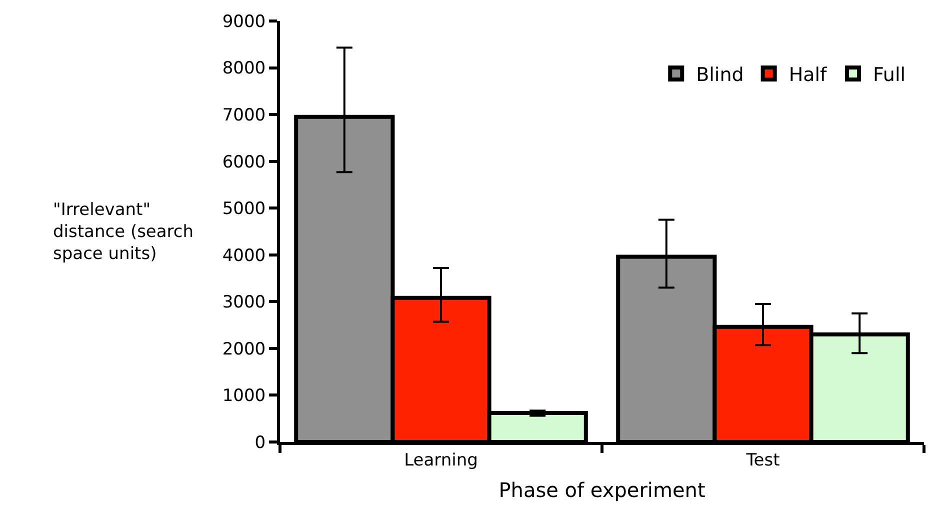 The image size is (934, 529). Describe the element at coordinates (260, 442) in the screenshot. I see `y-tick-label: 0` at that location.